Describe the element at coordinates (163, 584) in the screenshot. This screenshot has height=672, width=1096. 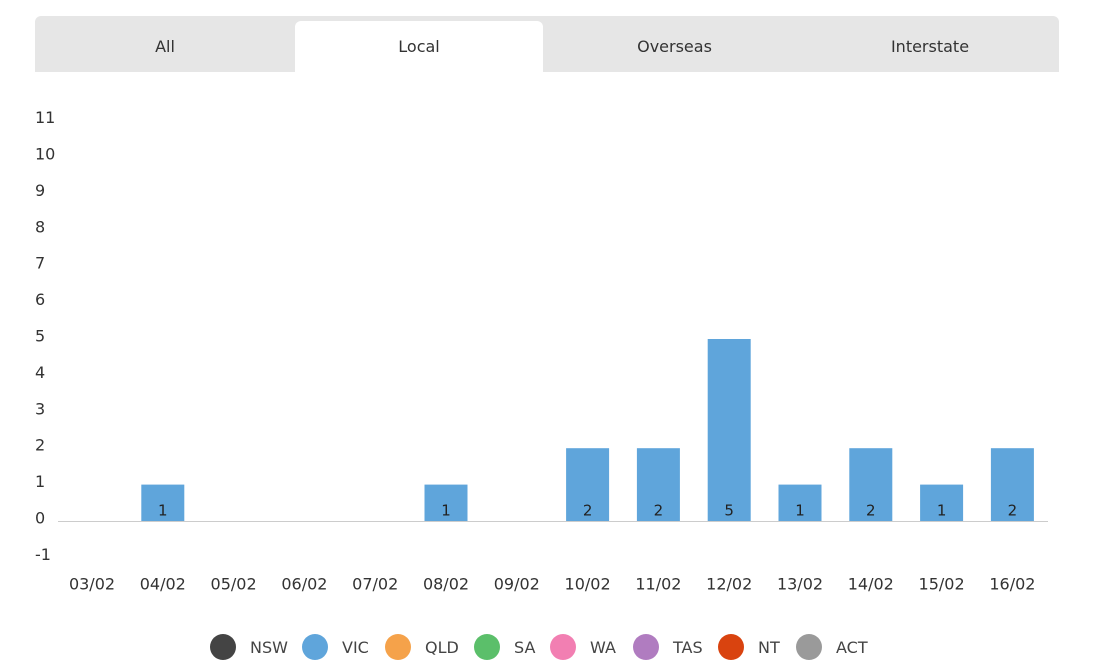
I see `x-tick-label: 04/02` at that location.